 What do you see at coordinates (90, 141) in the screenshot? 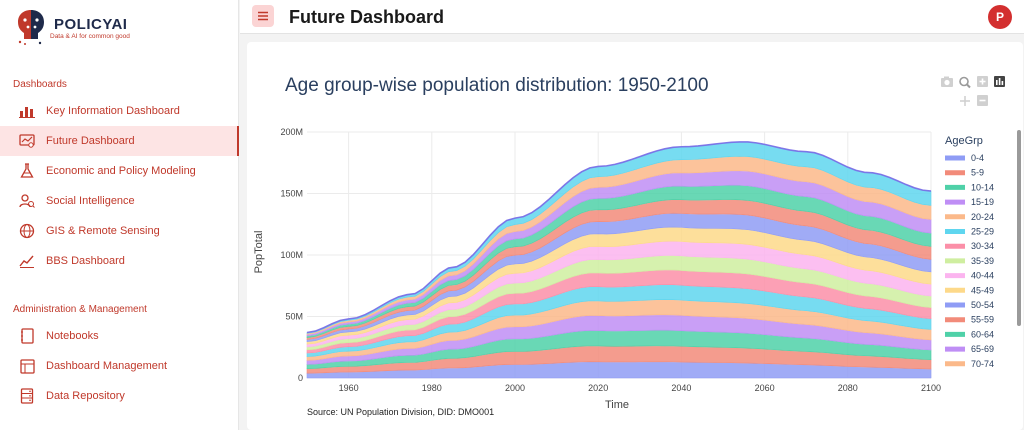
I see `sidebar-item-label: Future Dashboard` at bounding box center [90, 141].